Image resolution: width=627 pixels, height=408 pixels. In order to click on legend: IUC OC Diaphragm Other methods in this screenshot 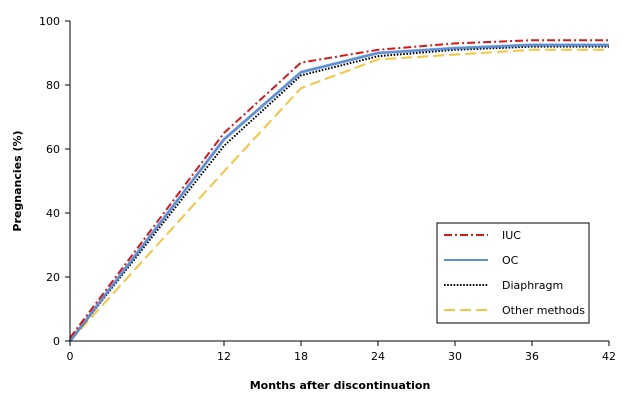, I will do `click(513, 273)`.